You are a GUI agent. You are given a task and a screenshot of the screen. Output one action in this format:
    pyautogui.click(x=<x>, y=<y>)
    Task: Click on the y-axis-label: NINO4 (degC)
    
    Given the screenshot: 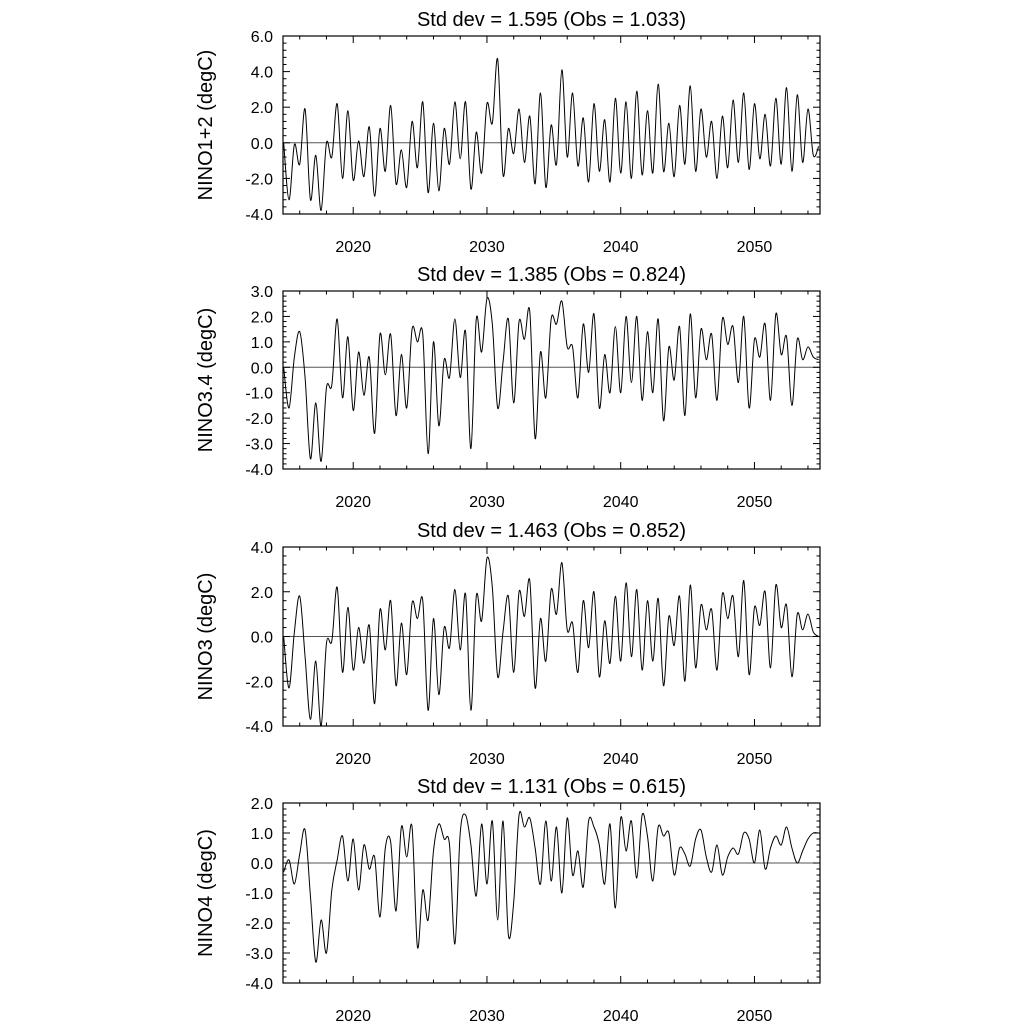 What is the action you would take?
    pyautogui.click(x=206, y=893)
    